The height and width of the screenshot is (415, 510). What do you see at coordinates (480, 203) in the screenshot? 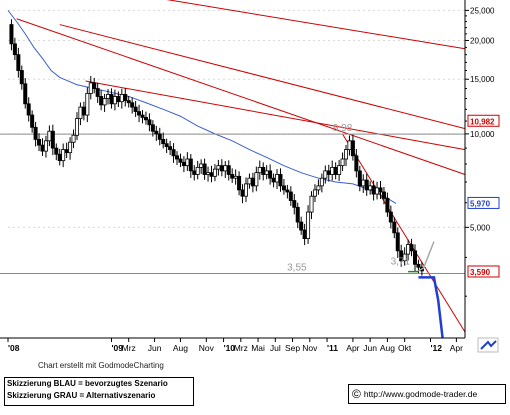
I see `price-label: 5,970` at bounding box center [480, 203].